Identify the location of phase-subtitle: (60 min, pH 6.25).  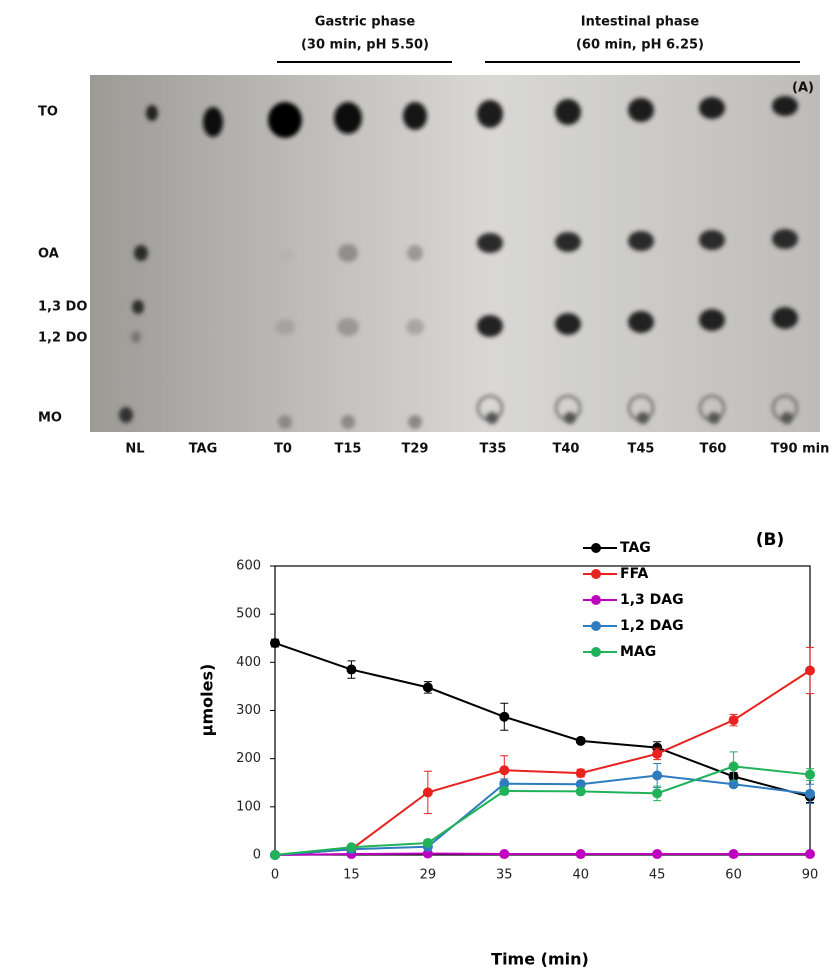
(640, 45).